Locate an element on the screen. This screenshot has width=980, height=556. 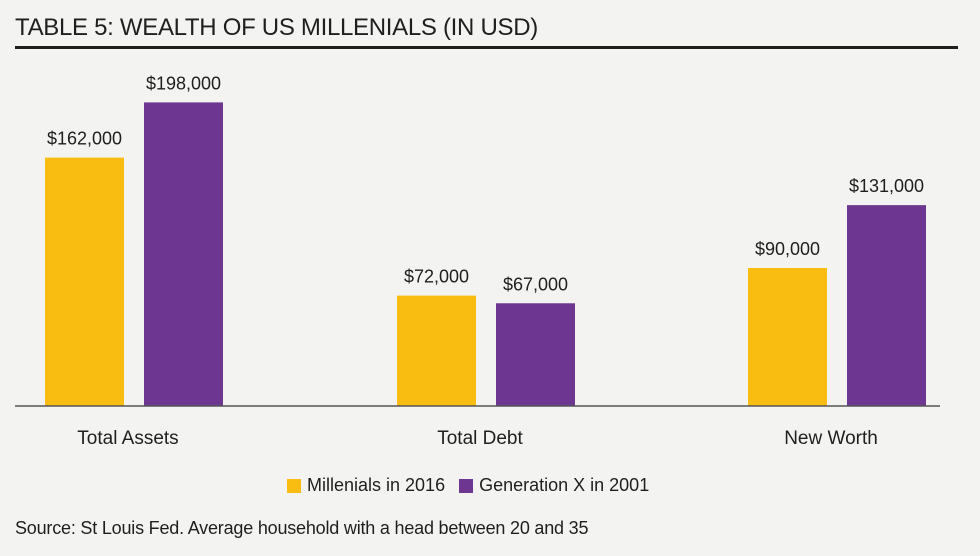
data-label-total-assets-millenials: $162,000 is located at coordinates (84, 139).